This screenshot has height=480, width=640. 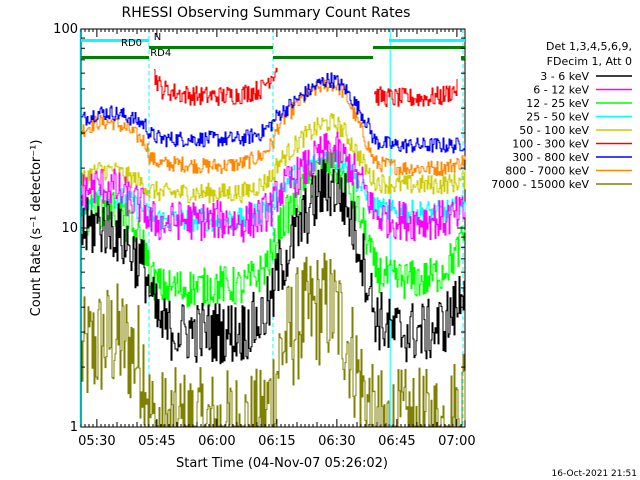 I want to click on timestamp-footer: 16-Oct-2021 21:51, so click(x=594, y=474).